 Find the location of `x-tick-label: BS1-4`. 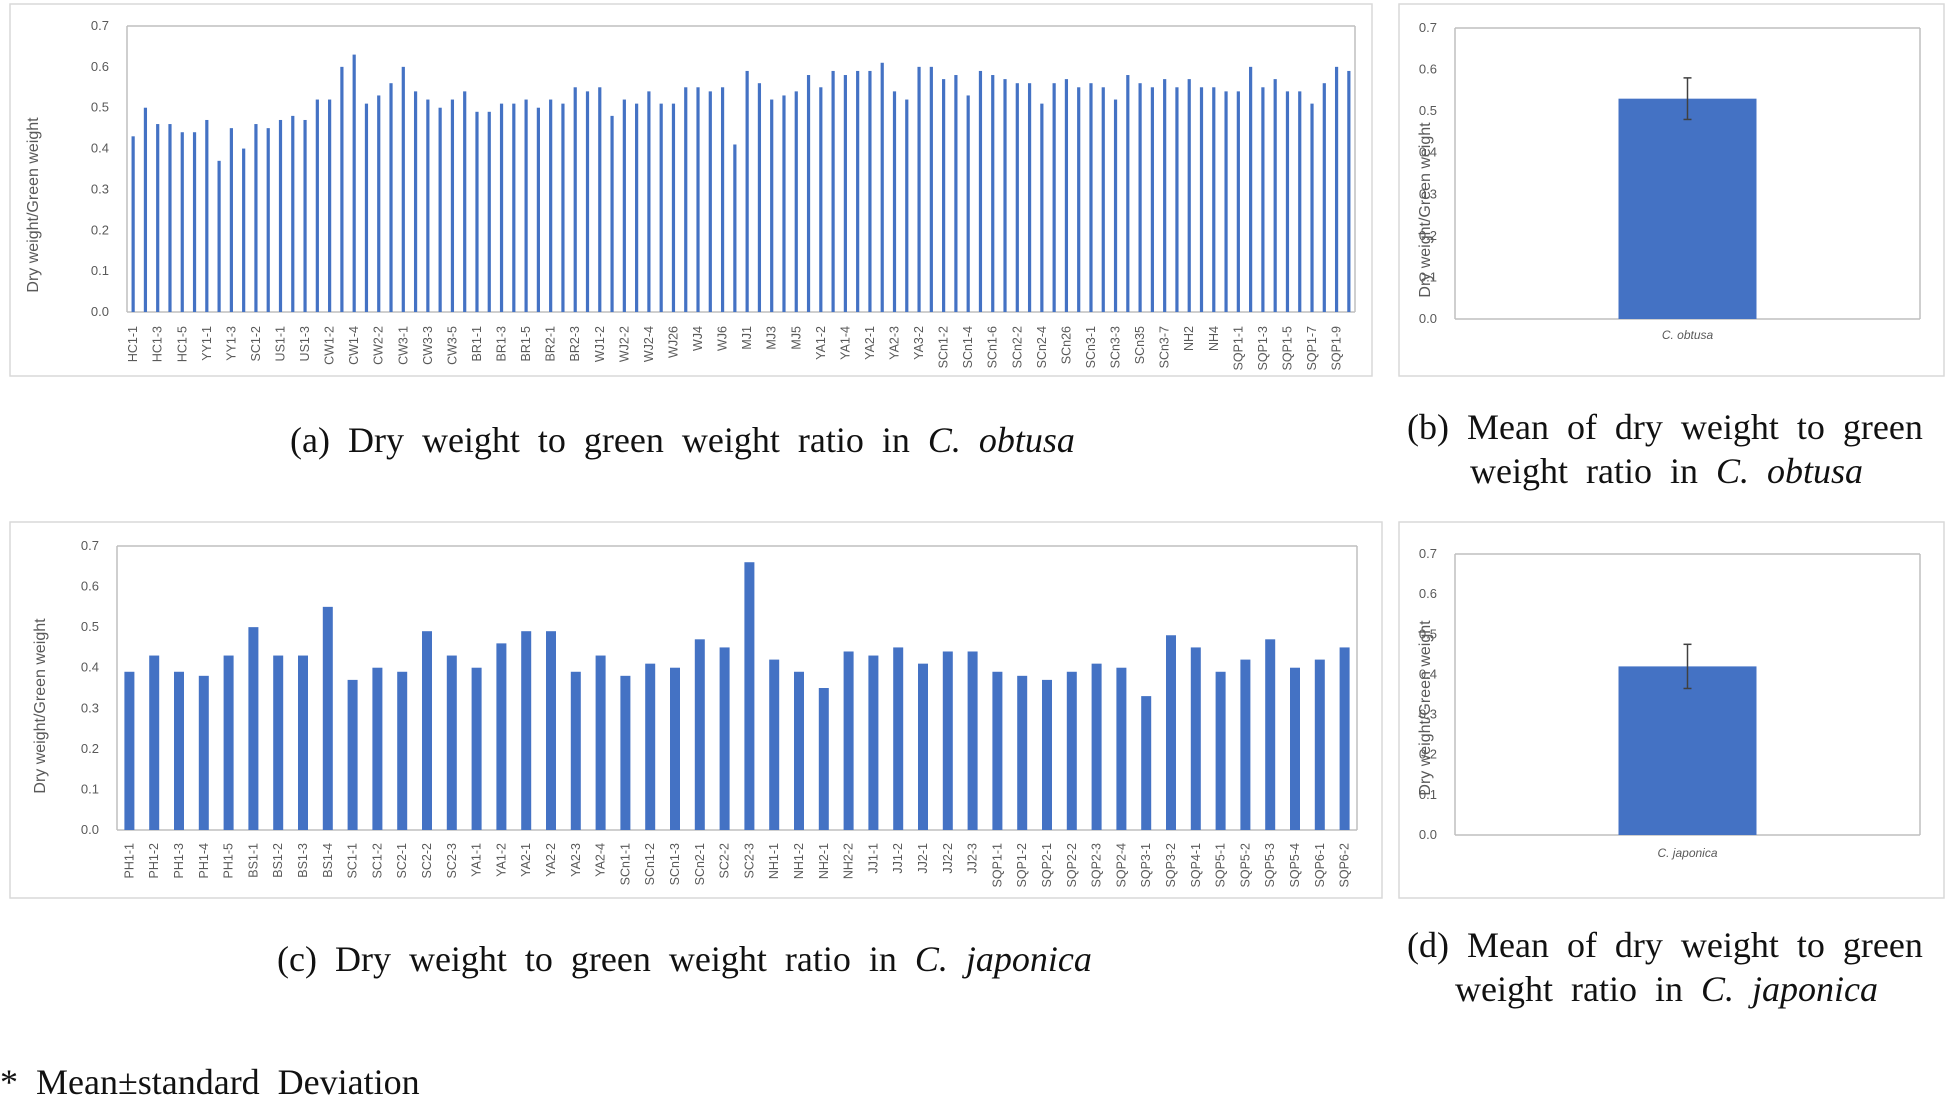

x-tick-label: BS1-4 is located at coordinates (328, 860).